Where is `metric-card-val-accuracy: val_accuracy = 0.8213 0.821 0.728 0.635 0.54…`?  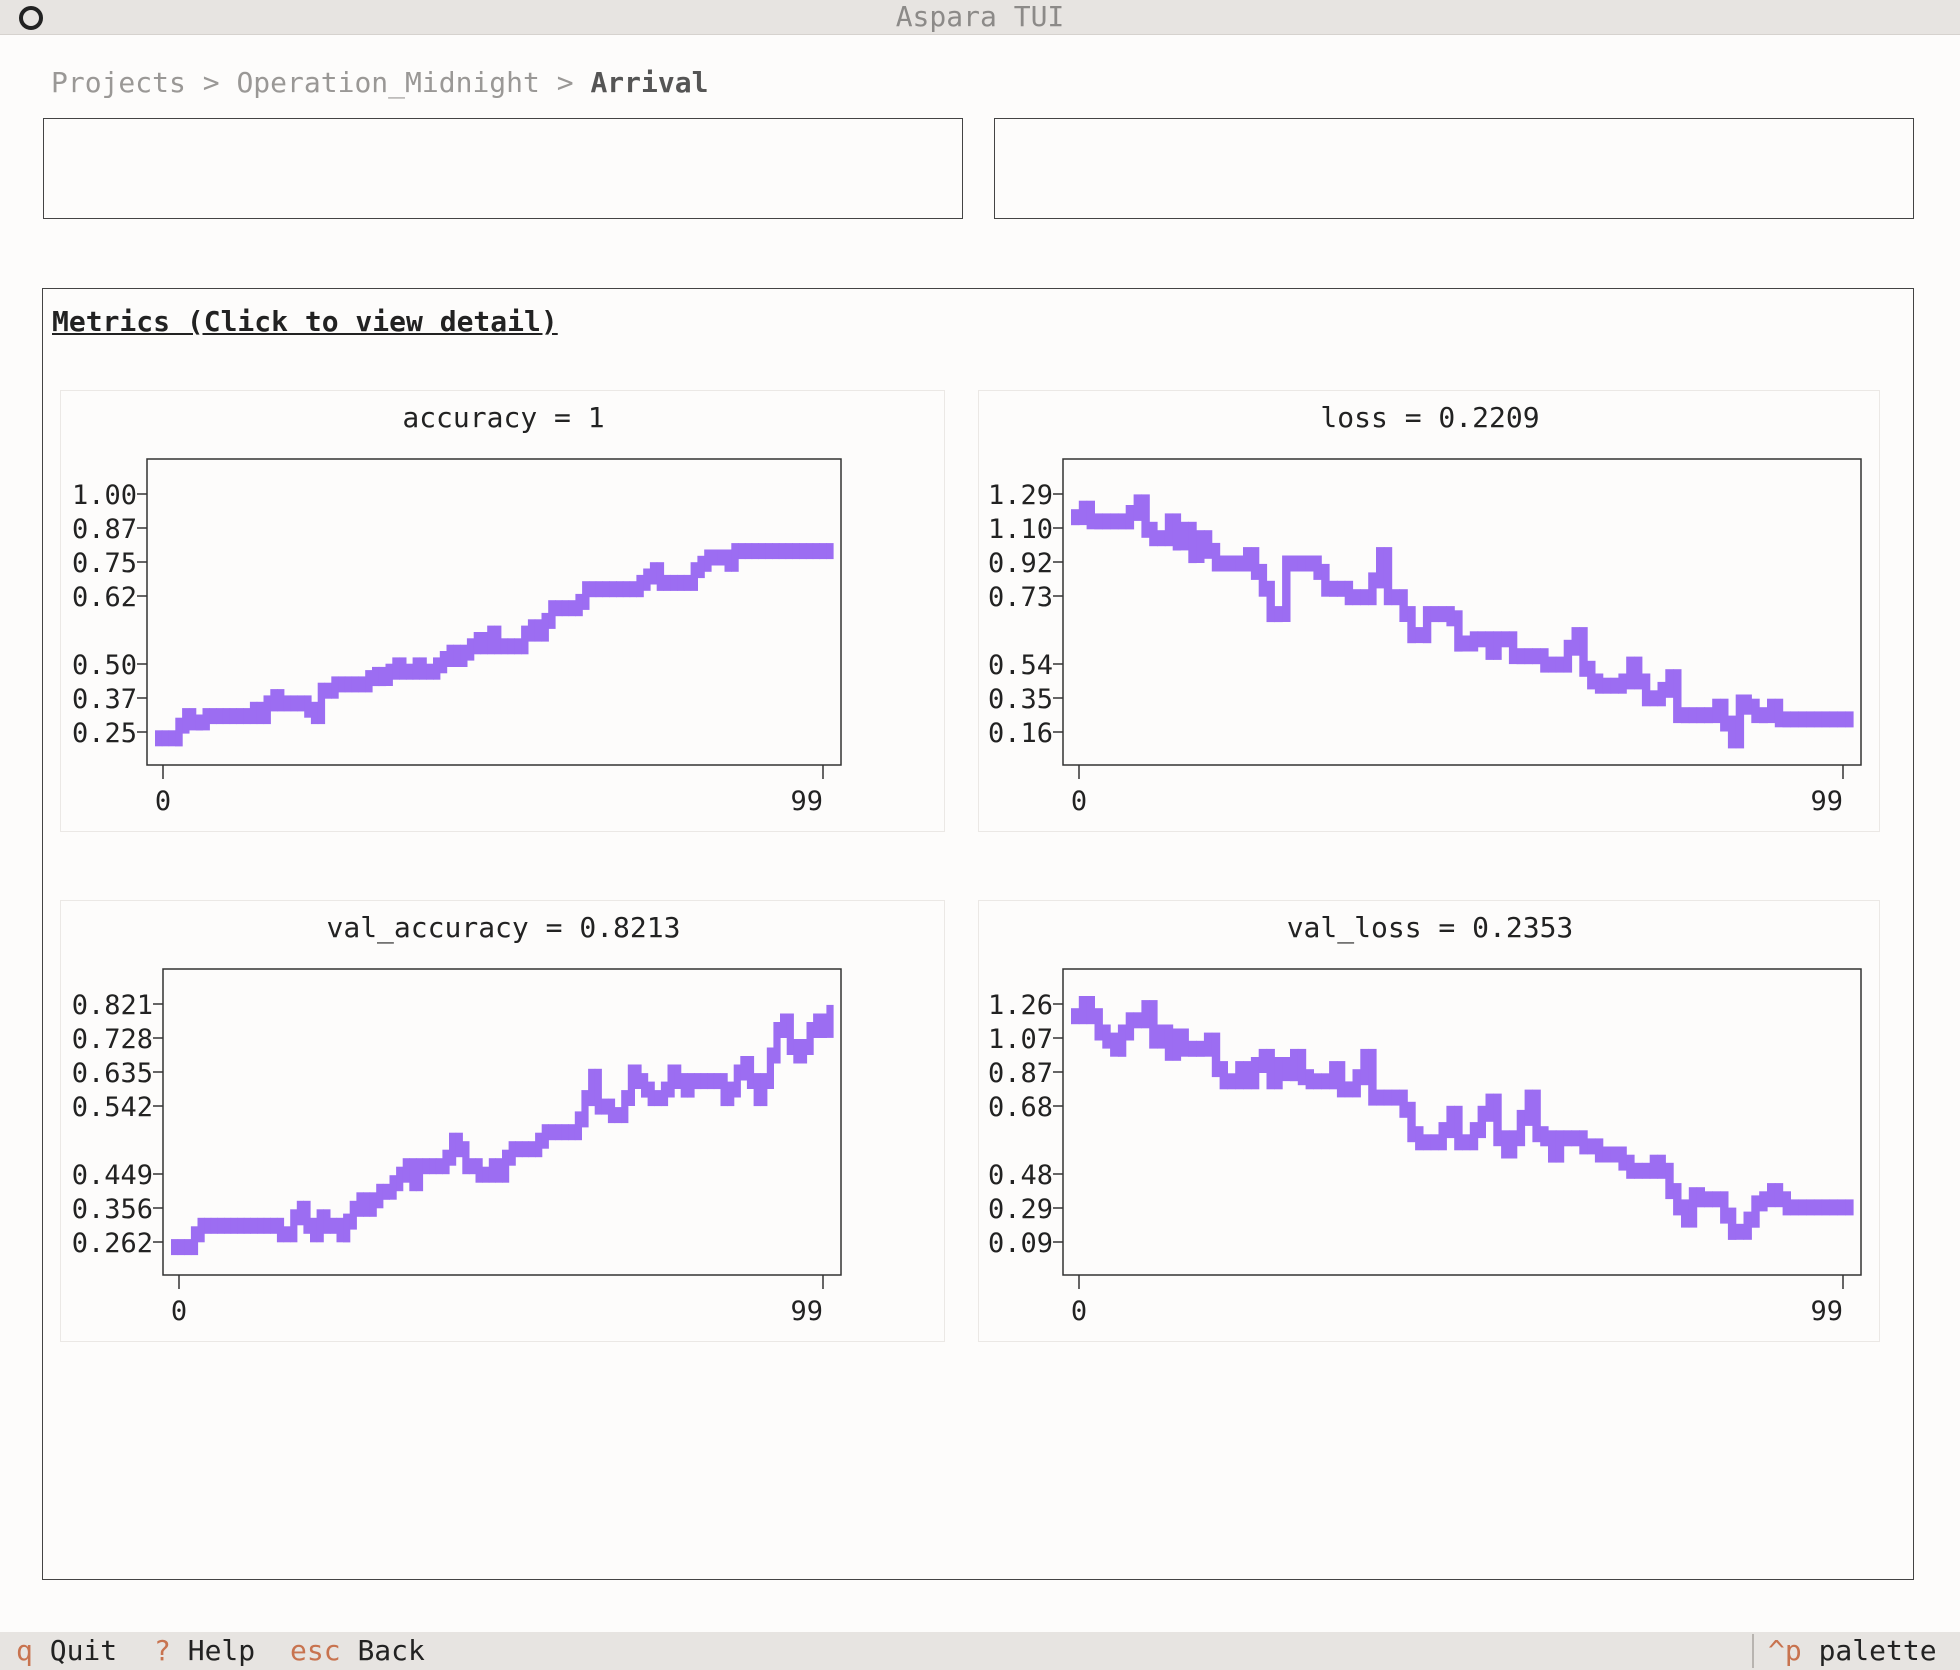
metric-card-val-accuracy: val_accuracy = 0.8213 0.821 0.728 0.635 0.54… is located at coordinates (502, 1121).